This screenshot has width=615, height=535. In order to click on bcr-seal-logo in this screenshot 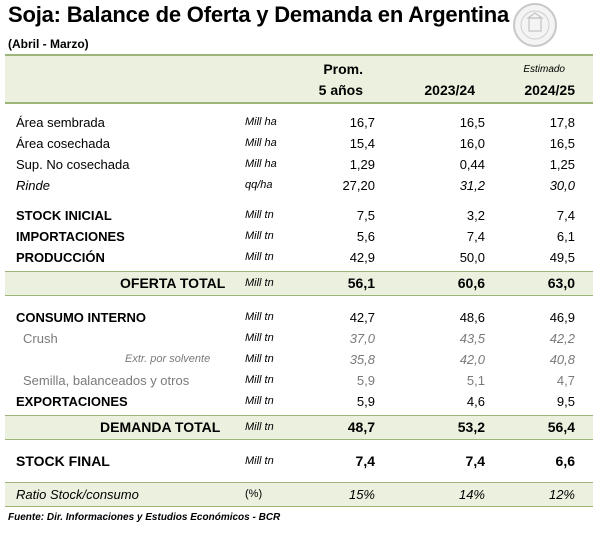, I will do `click(535, 25)`.